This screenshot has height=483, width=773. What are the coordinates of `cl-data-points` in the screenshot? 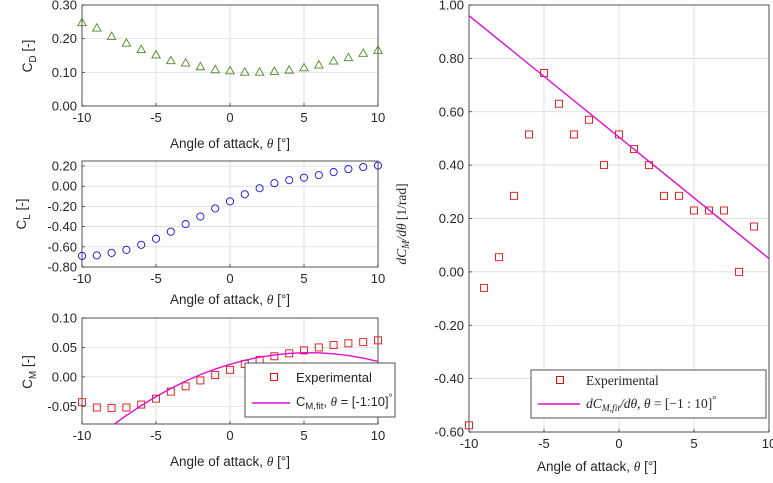 It's located at (230, 210).